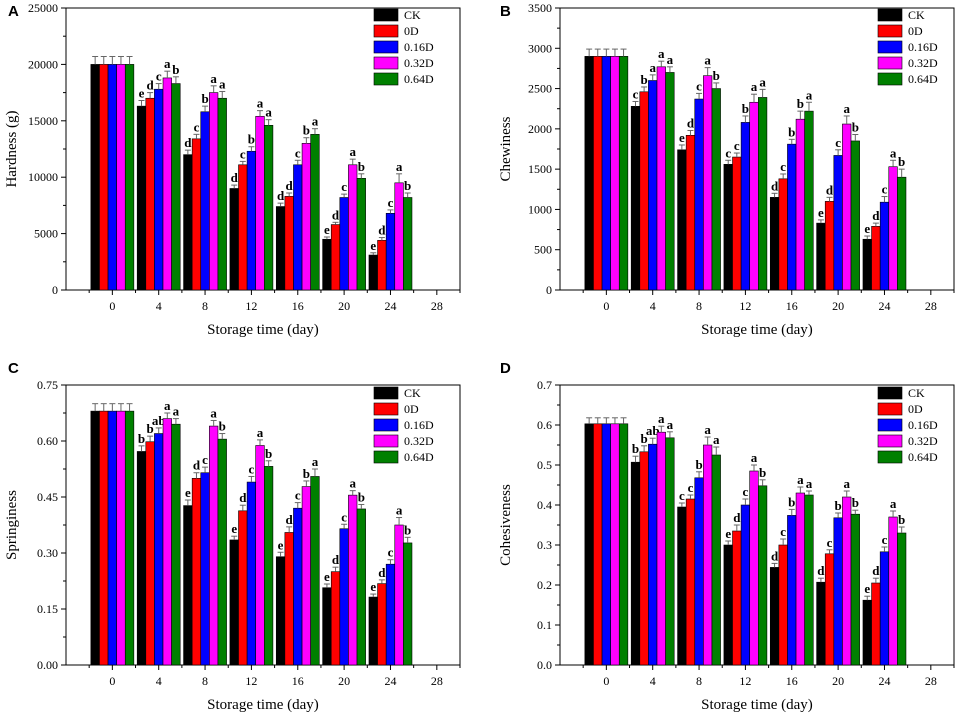 This screenshot has height=718, width=957. Describe the element at coordinates (544, 625) in the screenshot. I see `y-tick-label: 0.1` at that location.